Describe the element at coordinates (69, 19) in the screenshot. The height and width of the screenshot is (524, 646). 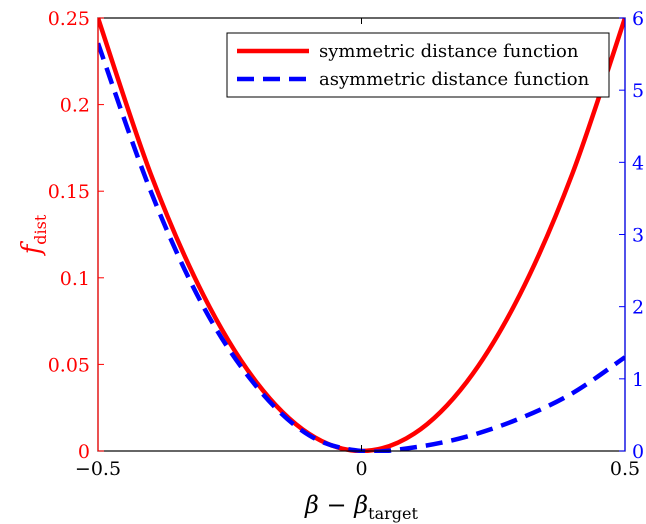
I see `y-left-tick-label: 0.25` at that location.